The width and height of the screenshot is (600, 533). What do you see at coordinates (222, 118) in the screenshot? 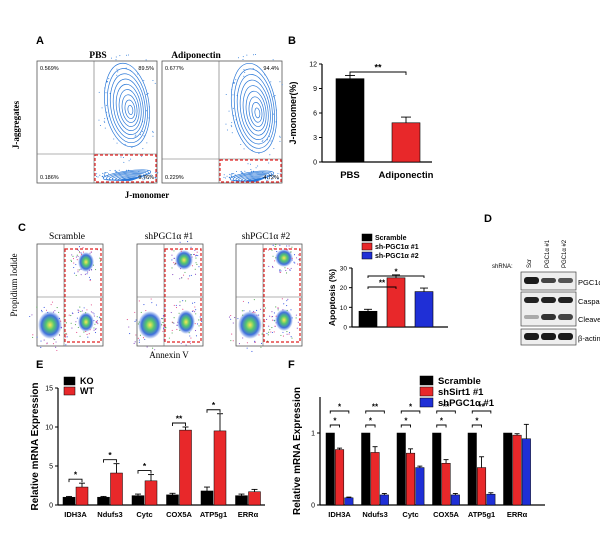
I see `flow-plot-adiponectin: 0.677% 94.4% 0.229% 4.72%` at bounding box center [222, 118].